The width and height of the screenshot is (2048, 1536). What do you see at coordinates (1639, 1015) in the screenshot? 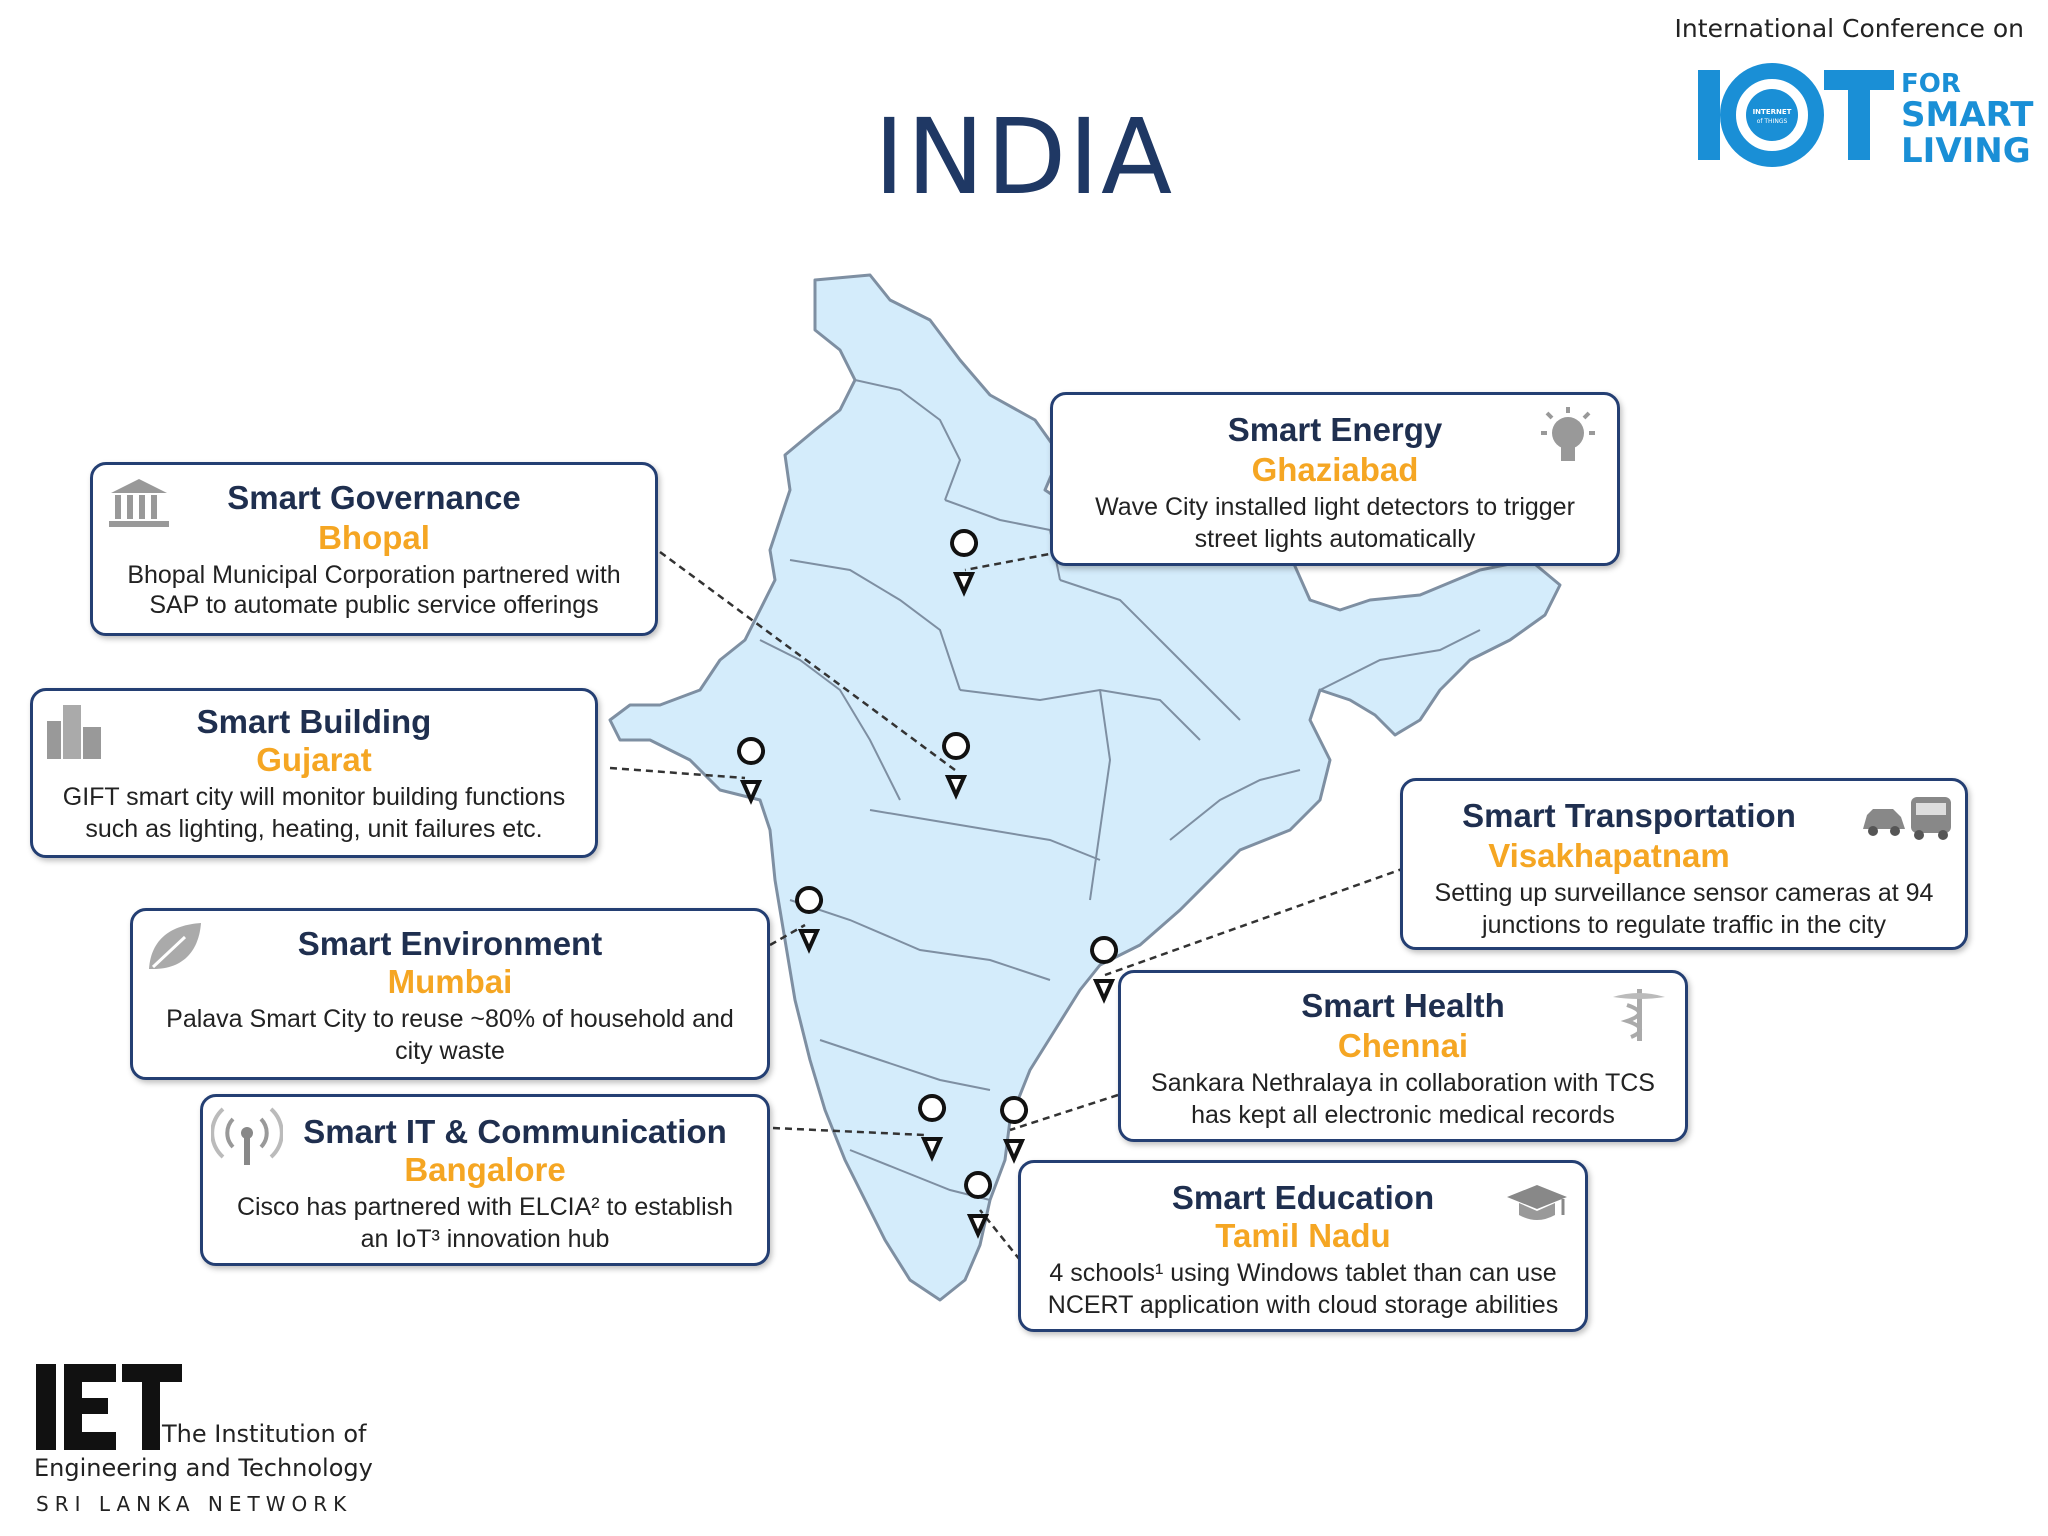
I see `caduceus-icon` at bounding box center [1639, 1015].